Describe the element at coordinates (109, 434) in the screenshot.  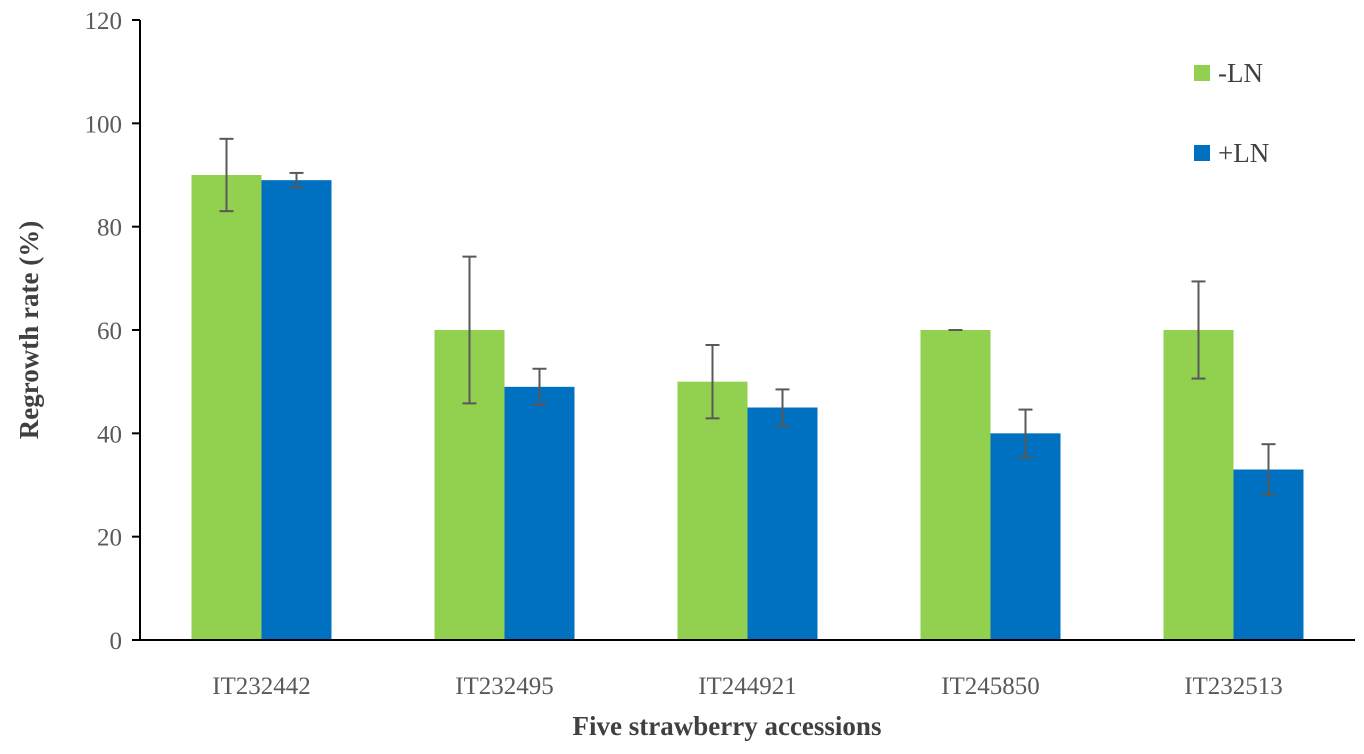
I see `y-tick-label: 40` at that location.